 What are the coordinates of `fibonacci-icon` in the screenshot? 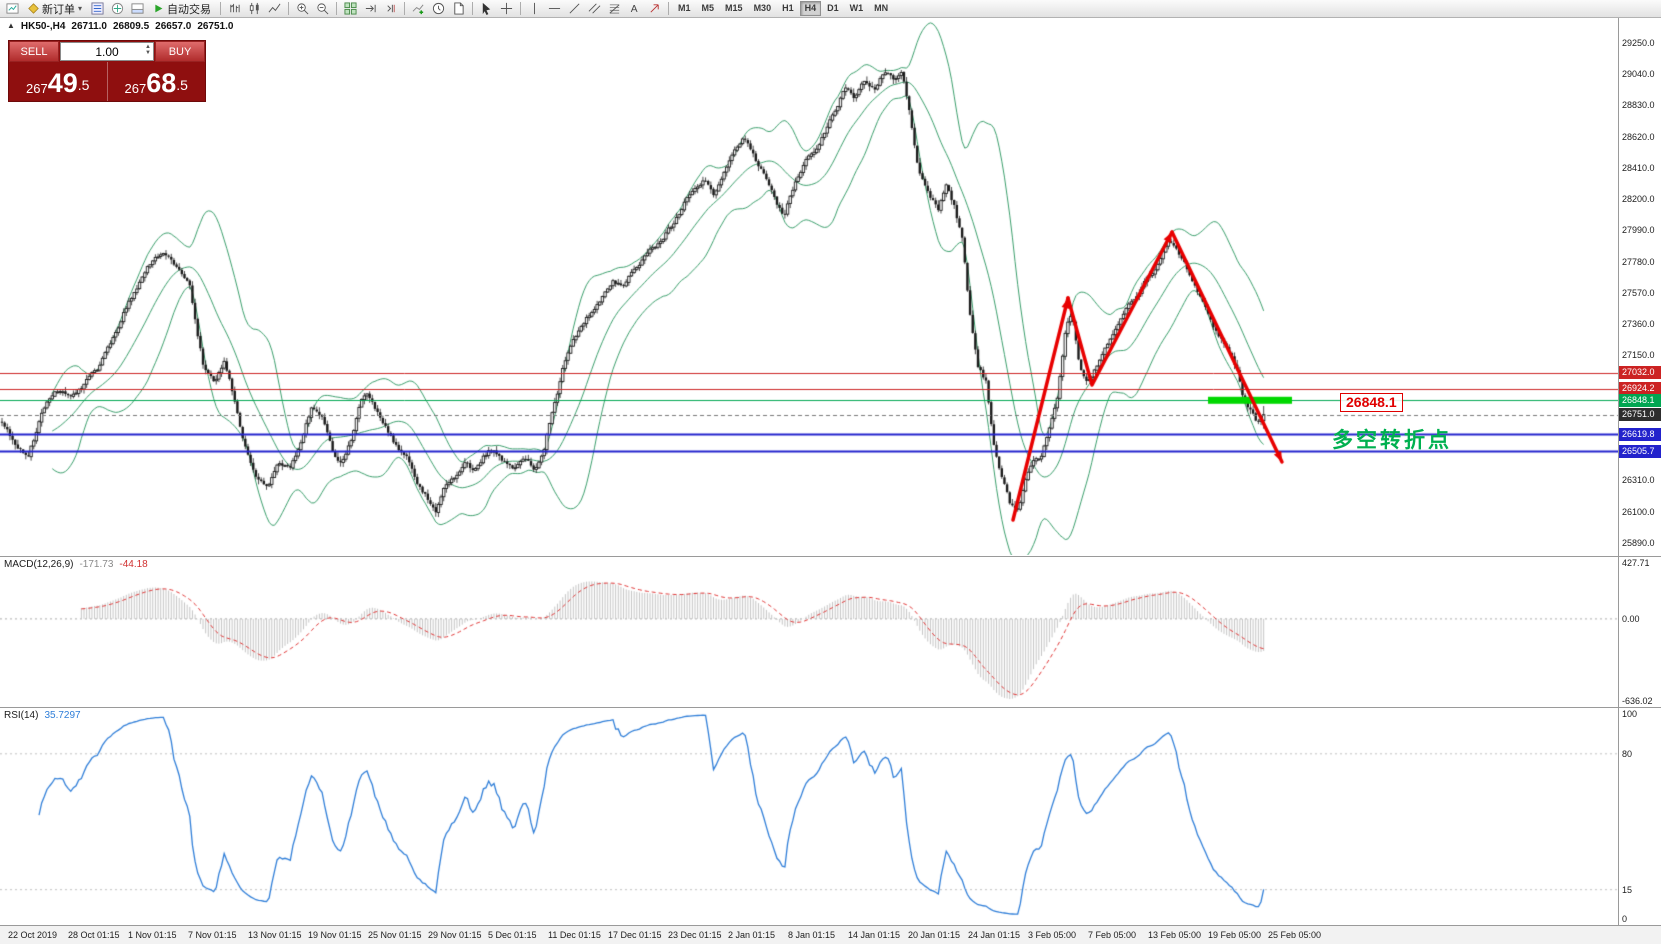 It's located at (614, 8).